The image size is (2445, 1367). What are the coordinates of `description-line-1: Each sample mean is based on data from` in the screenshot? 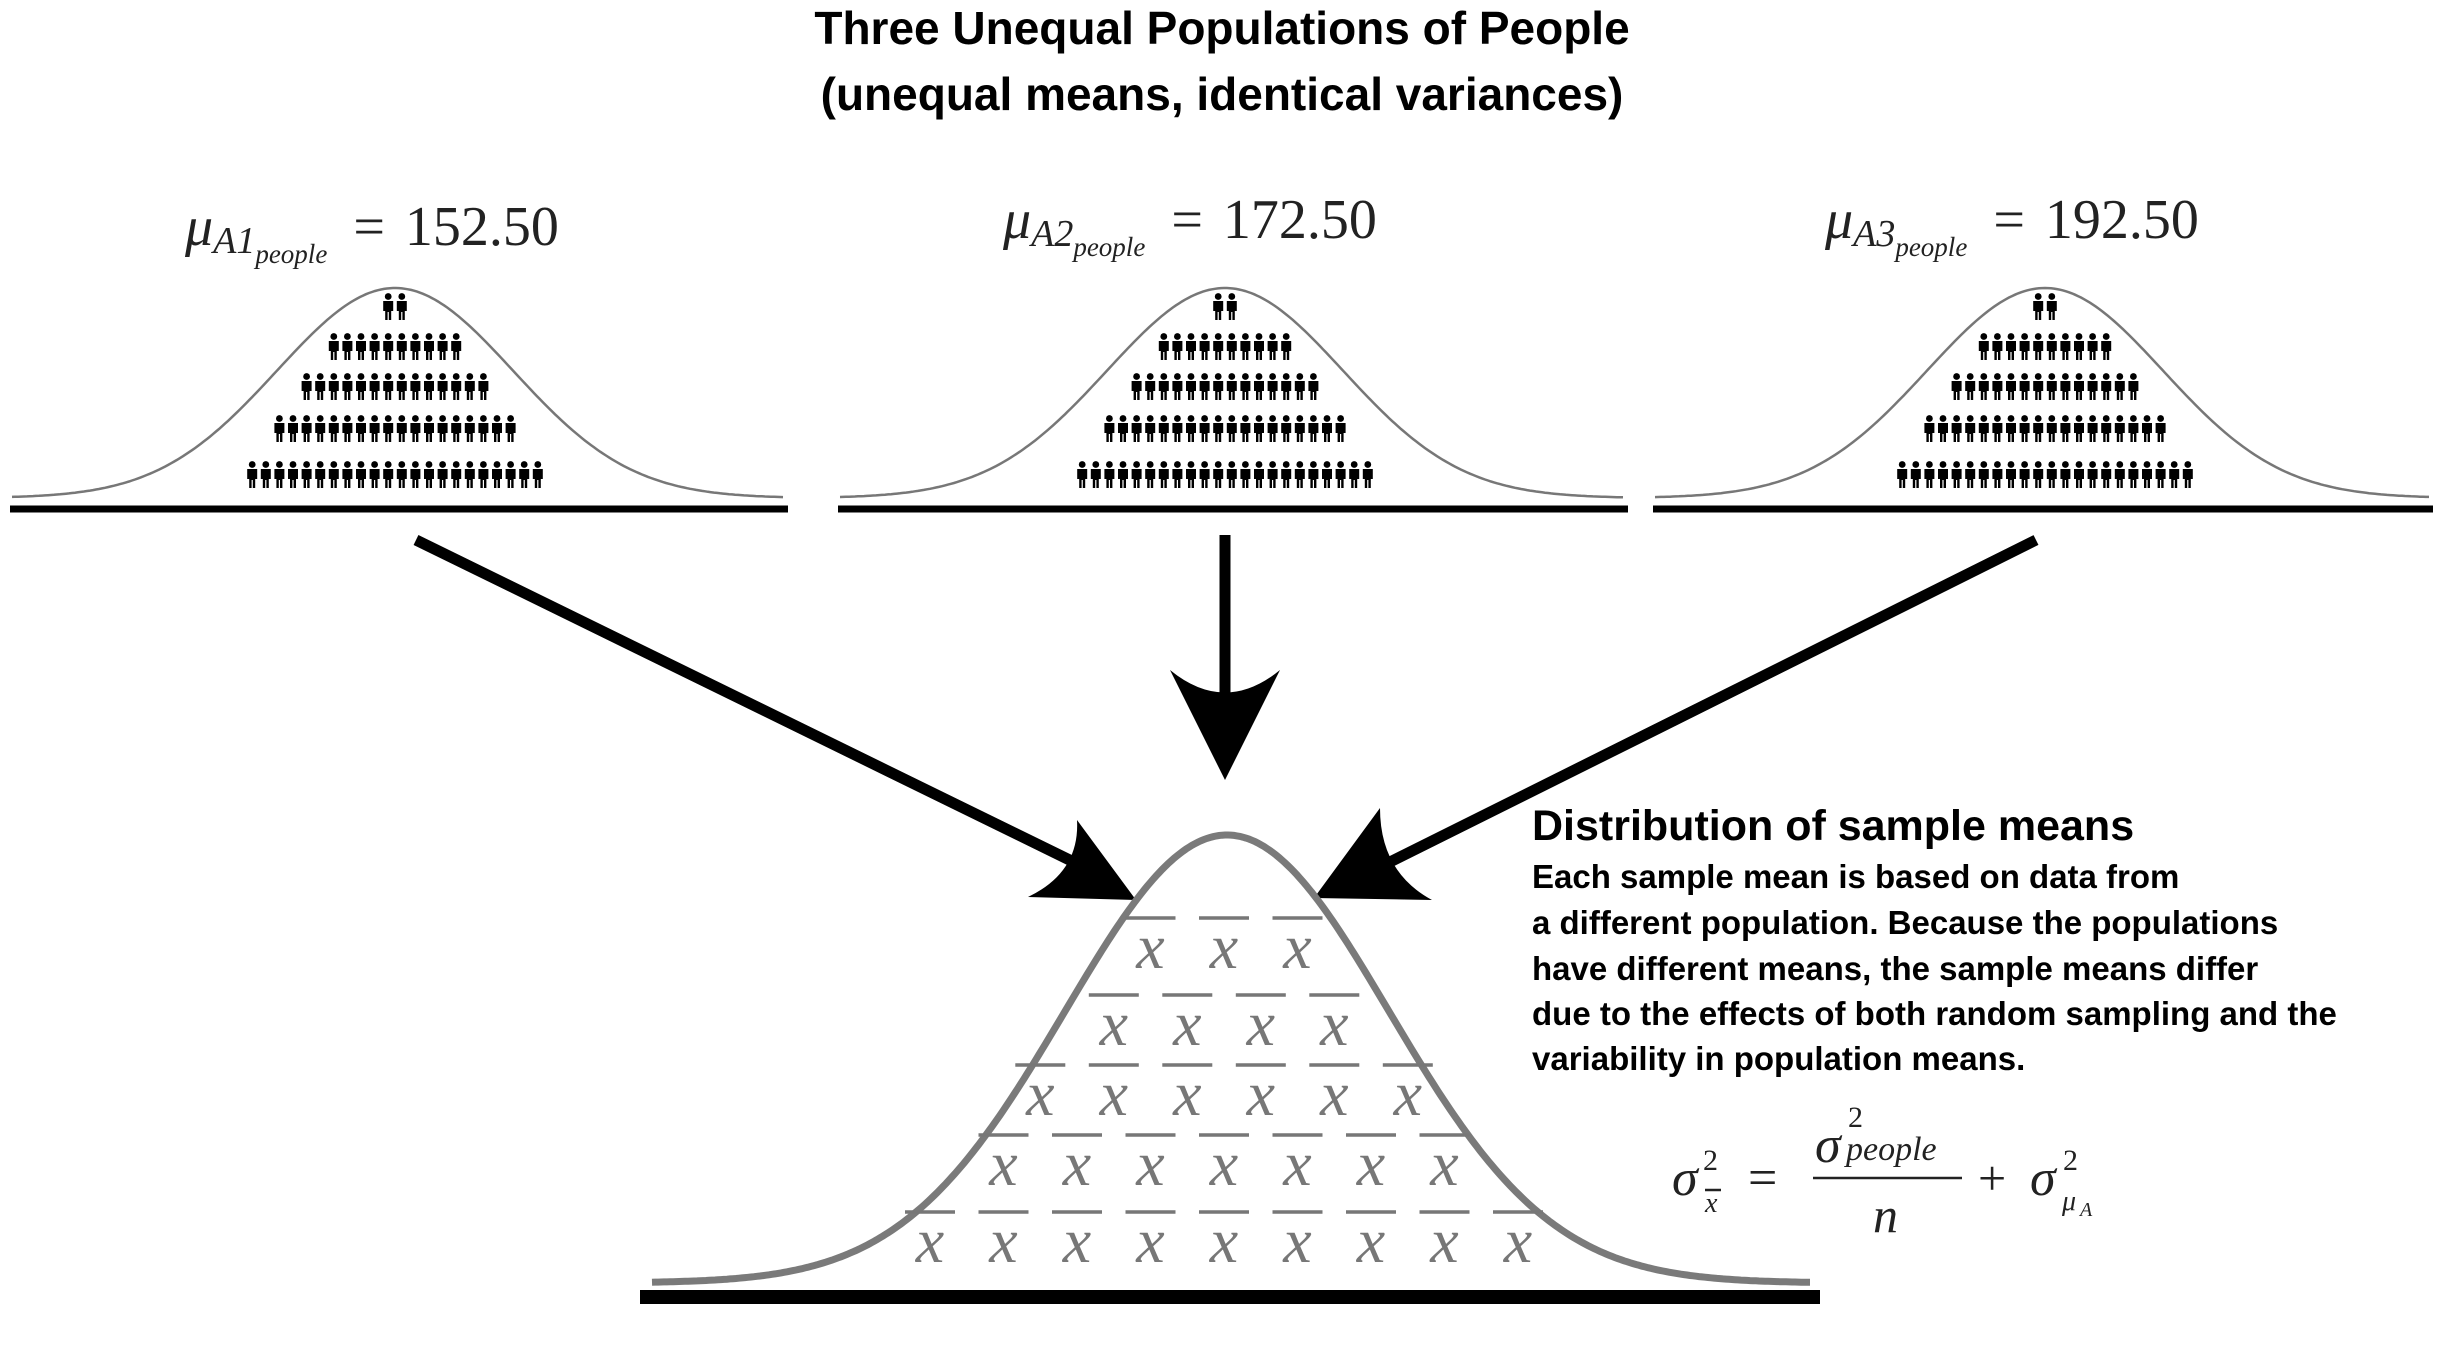 It's located at (1855, 876).